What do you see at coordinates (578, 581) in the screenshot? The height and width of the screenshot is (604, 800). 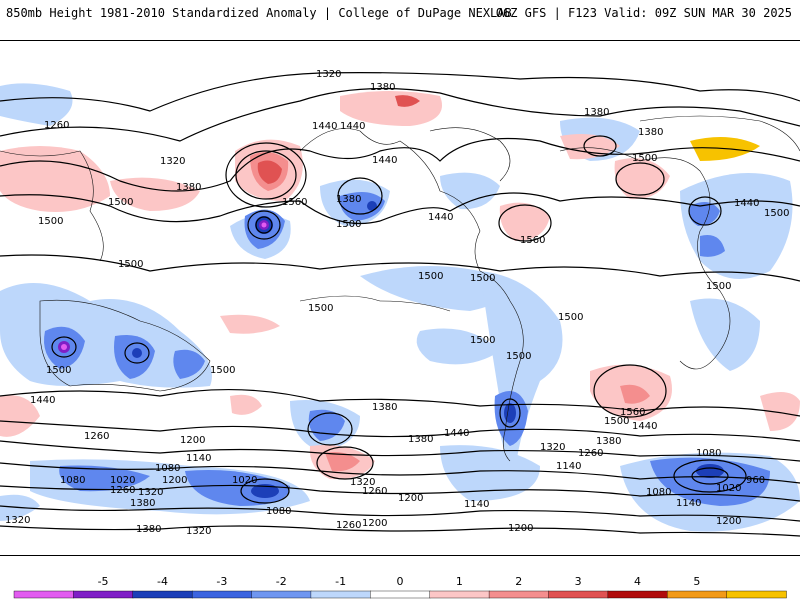 I see `colorbar-tick-label: 3` at bounding box center [578, 581].